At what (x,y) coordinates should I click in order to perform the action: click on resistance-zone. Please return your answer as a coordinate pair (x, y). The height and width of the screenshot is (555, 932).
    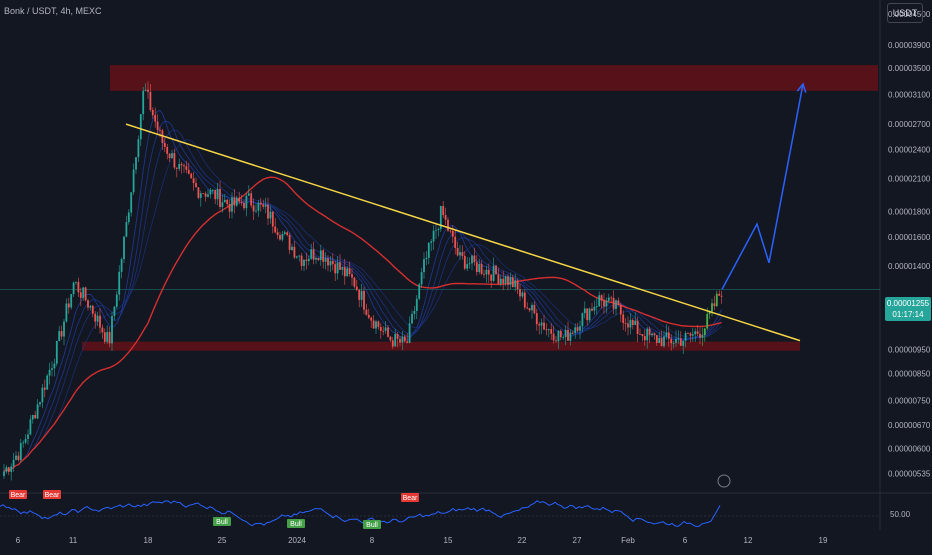
    Looking at the image, I should click on (494, 78).